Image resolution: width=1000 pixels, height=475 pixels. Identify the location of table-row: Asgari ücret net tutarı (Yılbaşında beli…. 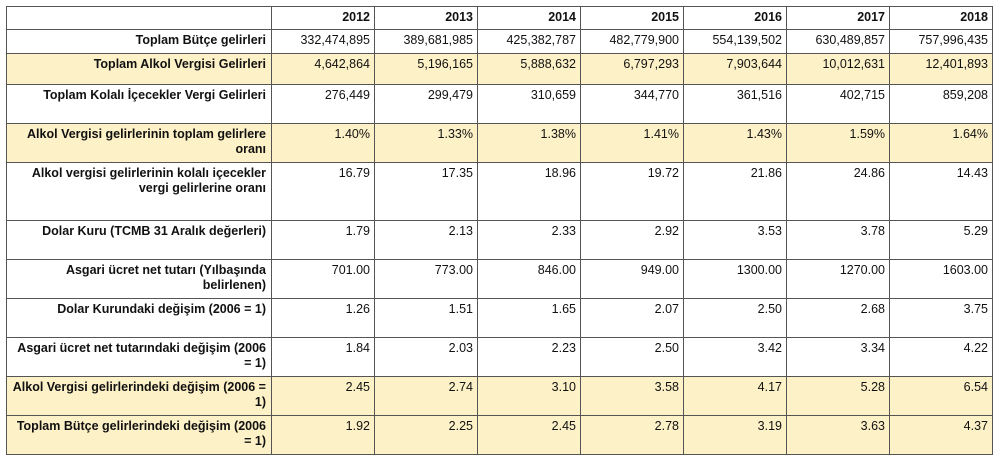
(499, 279).